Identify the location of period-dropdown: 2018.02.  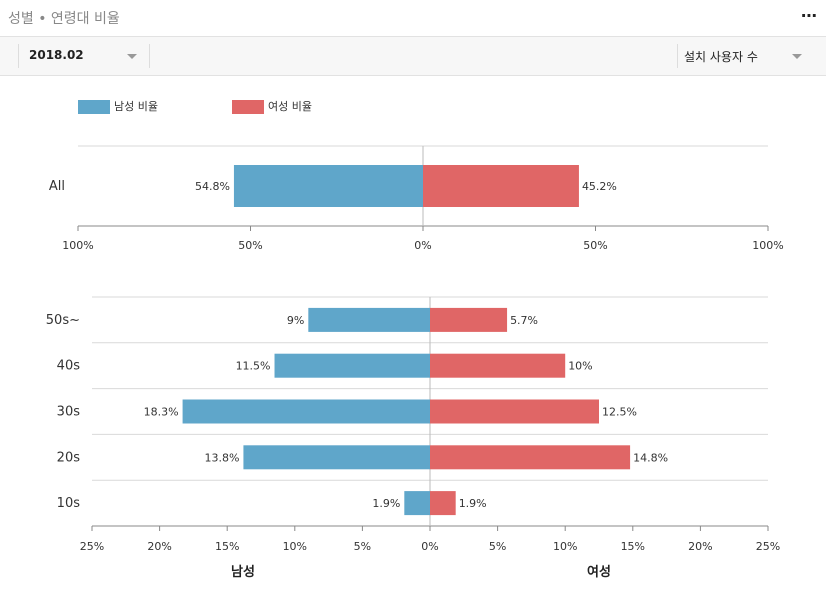
(84, 56).